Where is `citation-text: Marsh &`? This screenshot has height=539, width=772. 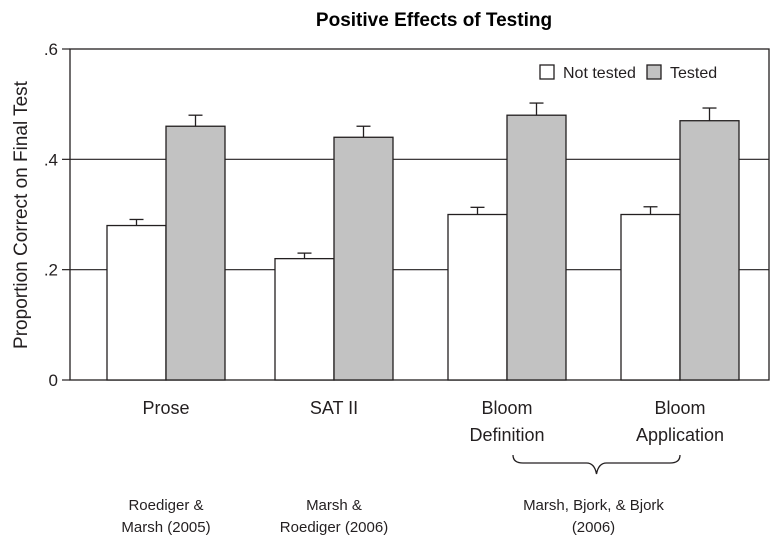
citation-text: Marsh & is located at coordinates (334, 505).